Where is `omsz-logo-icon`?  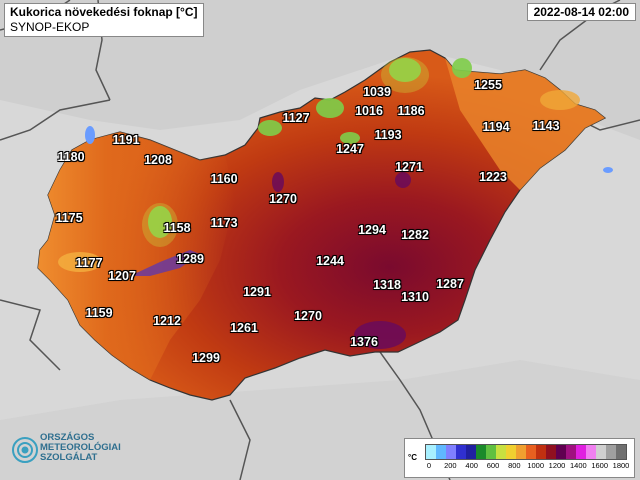
omsz-logo-icon is located at coordinates (25, 450).